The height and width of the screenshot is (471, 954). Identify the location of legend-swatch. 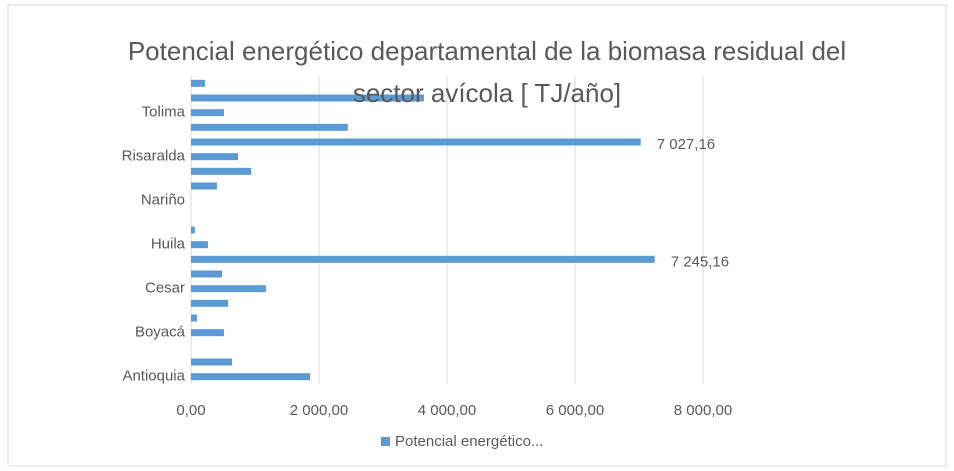
(385, 441).